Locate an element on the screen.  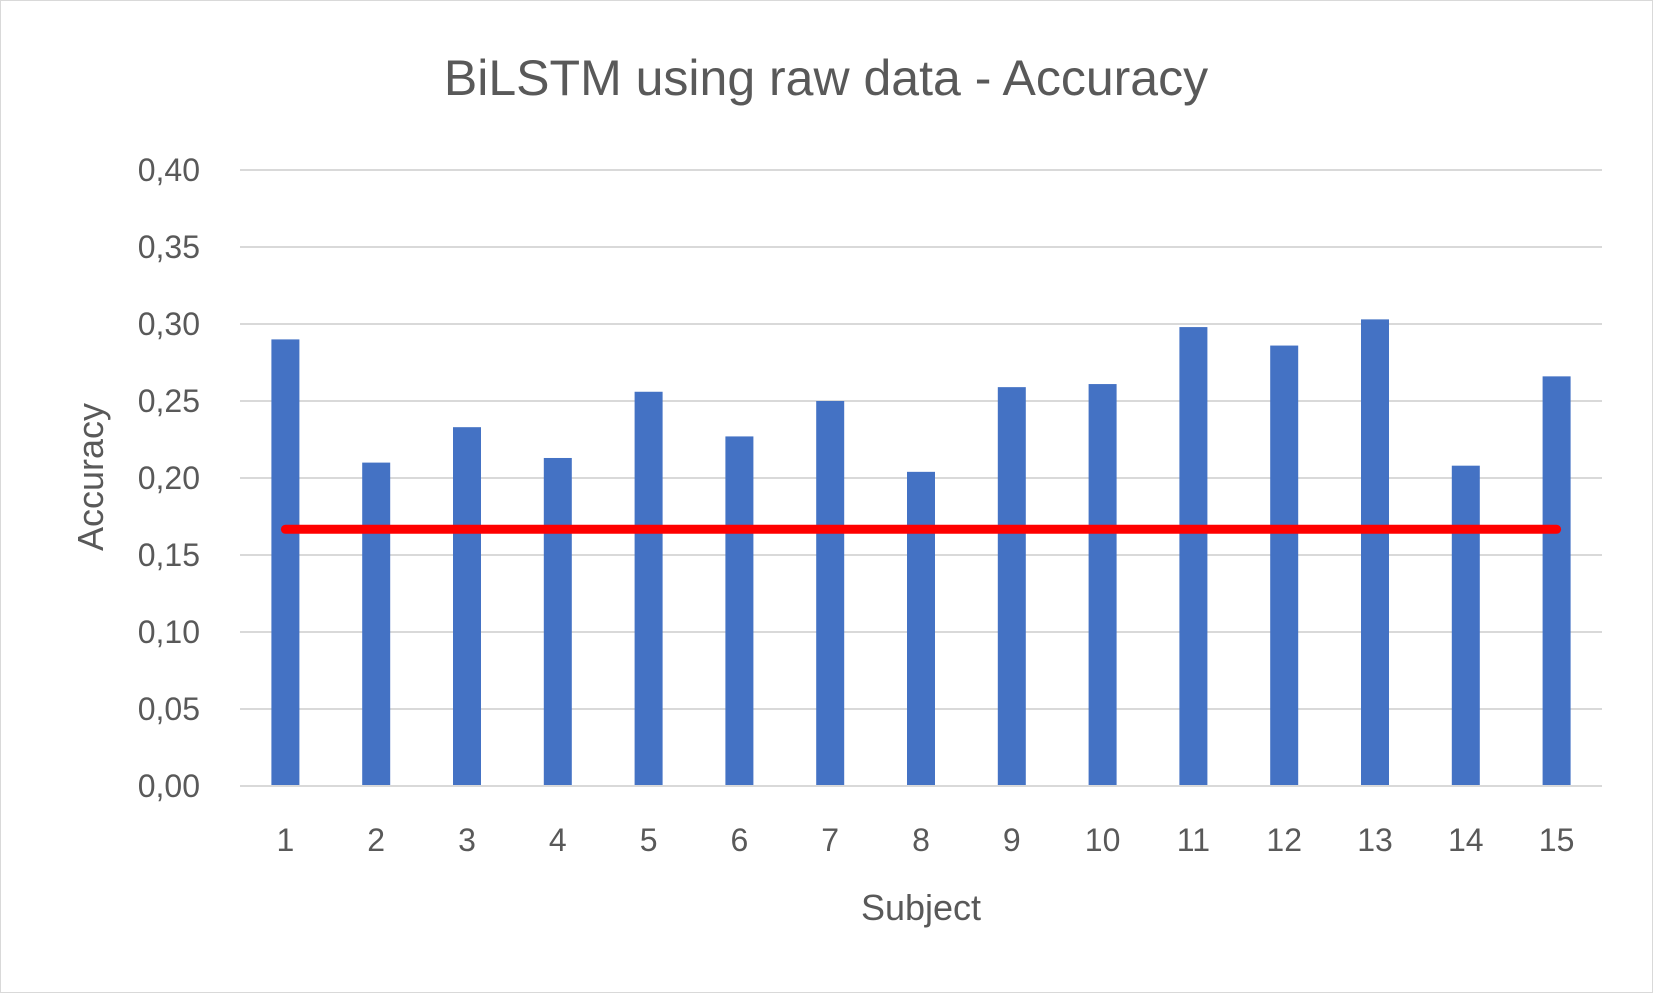
x-axis-title: Subject is located at coordinates (921, 907).